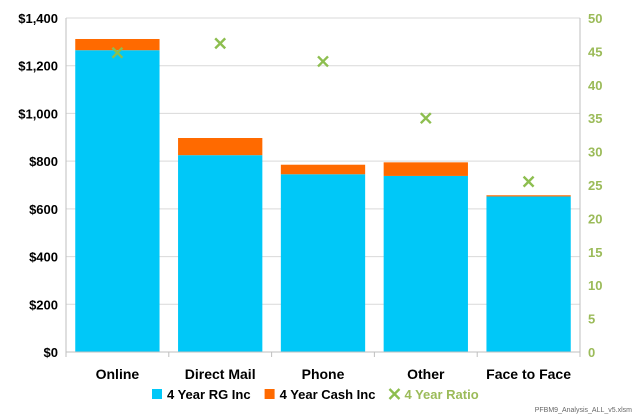 This screenshot has height=419, width=640. What do you see at coordinates (595, 218) in the screenshot?
I see `y-right-tick-label: 20` at bounding box center [595, 218].